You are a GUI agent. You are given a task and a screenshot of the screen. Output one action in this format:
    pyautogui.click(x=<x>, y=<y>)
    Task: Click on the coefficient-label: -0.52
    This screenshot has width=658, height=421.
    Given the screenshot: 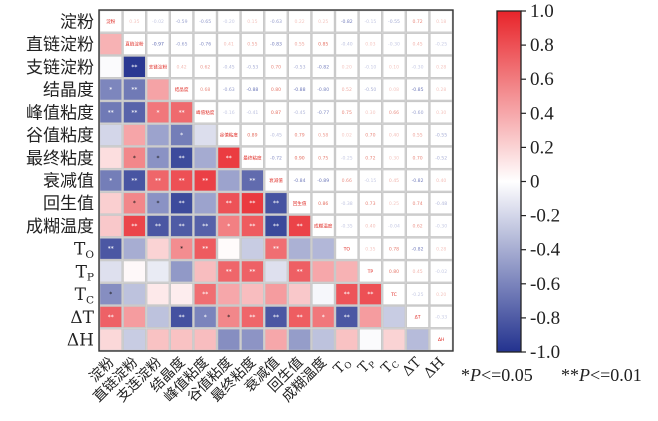 What is the action you would take?
    pyautogui.click(x=441, y=158)
    